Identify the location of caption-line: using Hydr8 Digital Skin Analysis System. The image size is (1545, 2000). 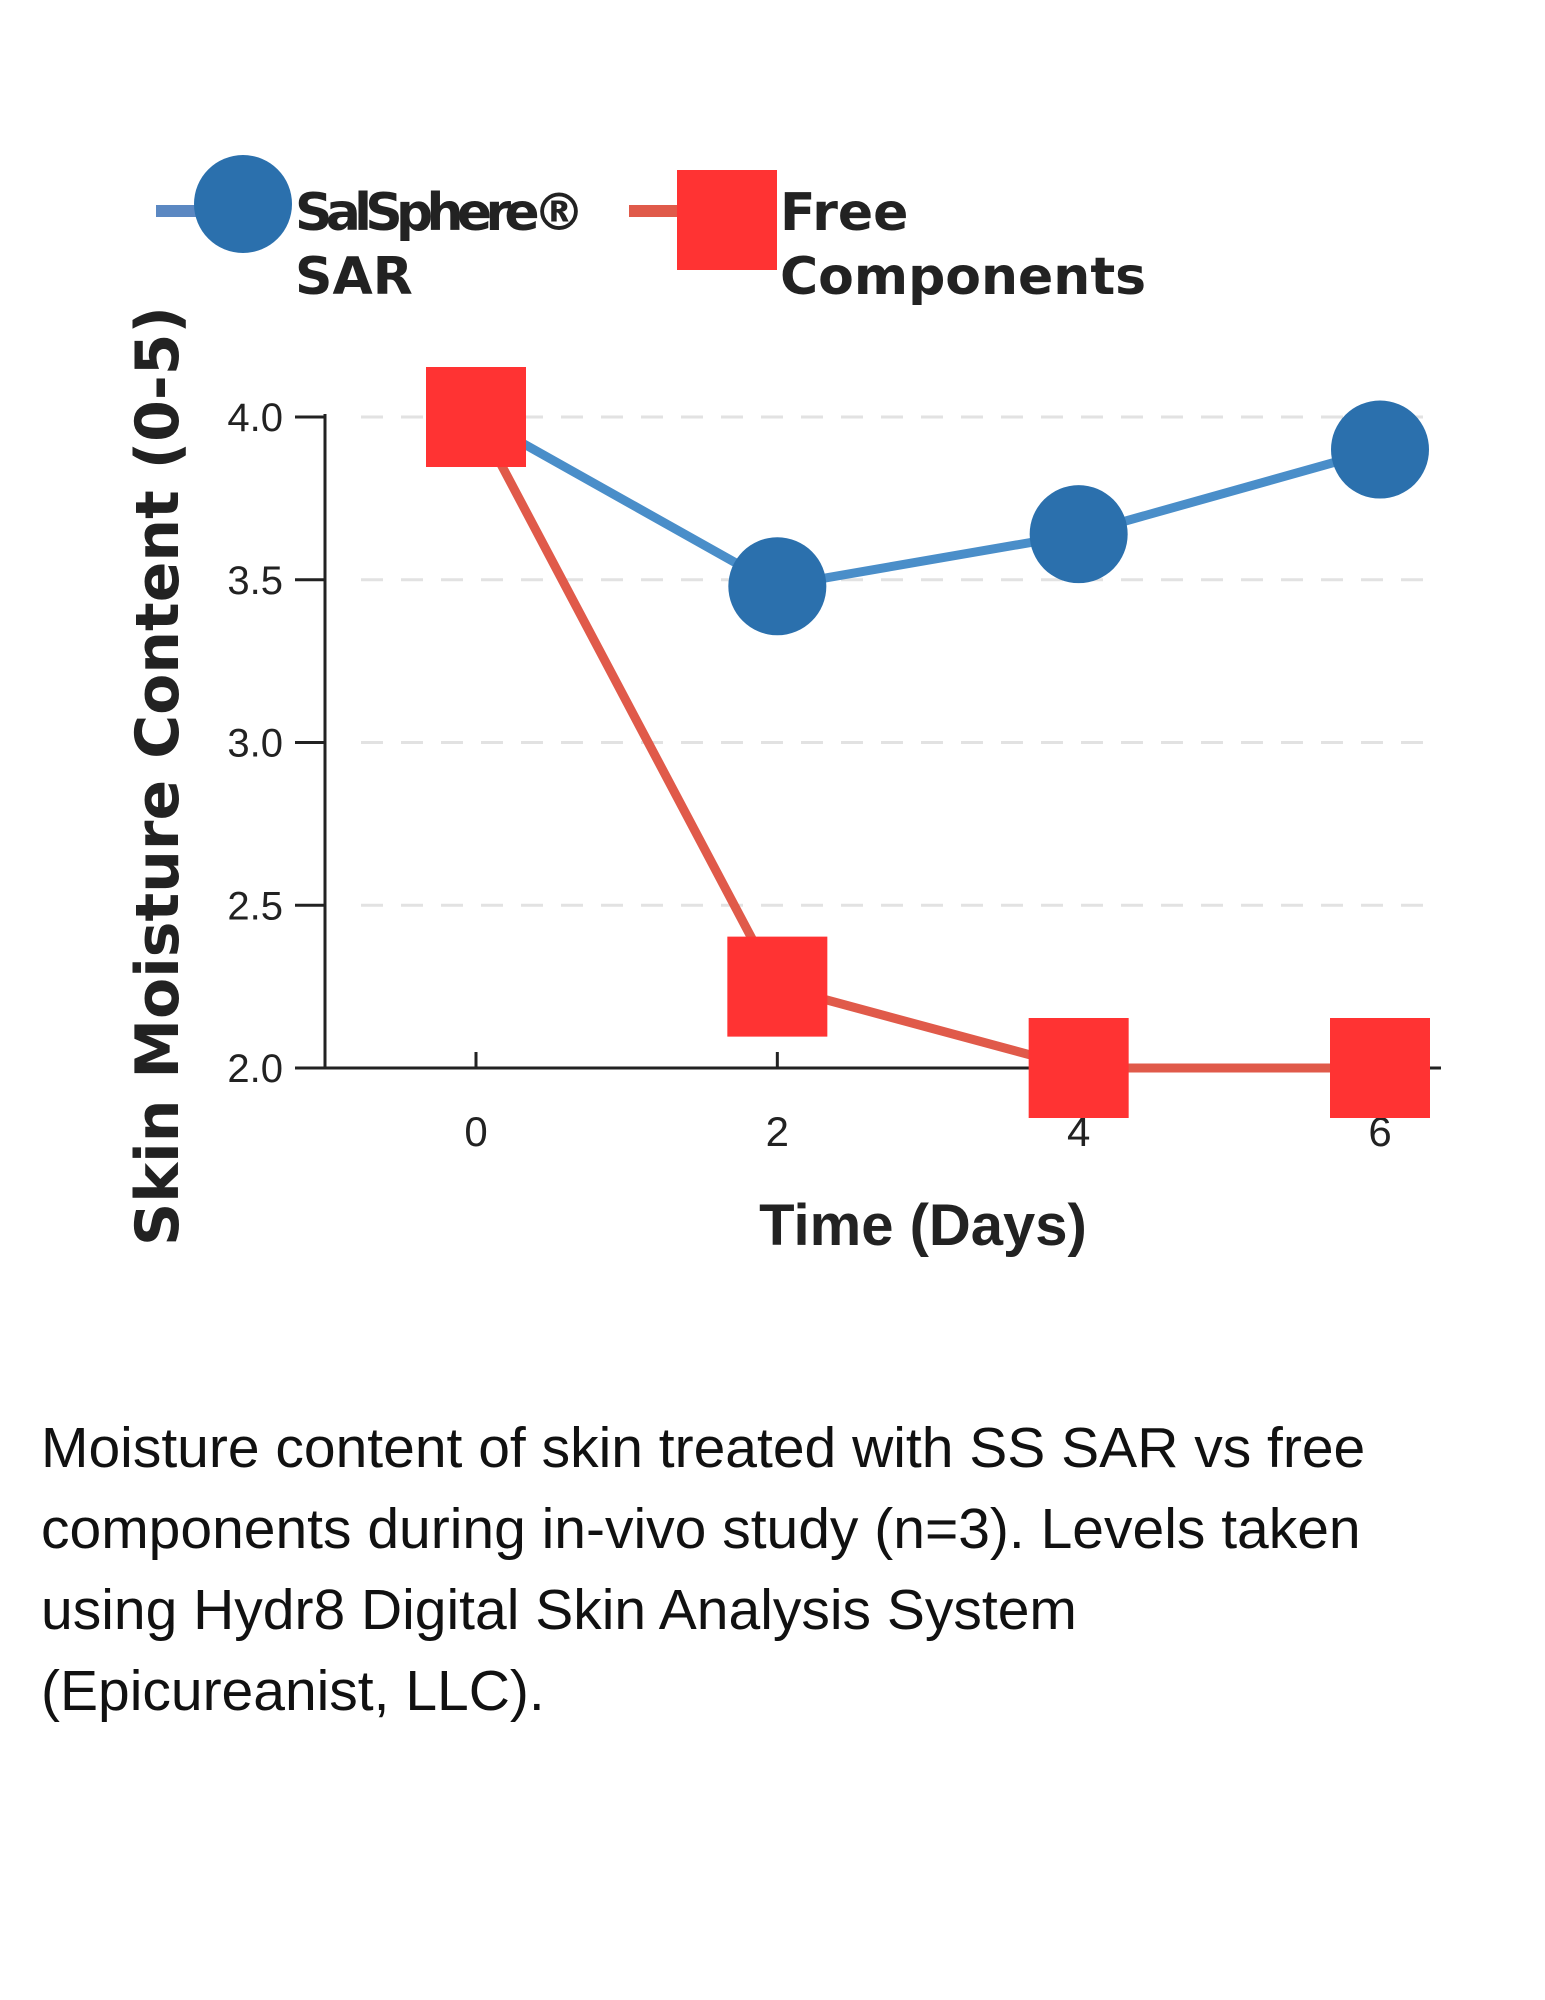
(559, 1610).